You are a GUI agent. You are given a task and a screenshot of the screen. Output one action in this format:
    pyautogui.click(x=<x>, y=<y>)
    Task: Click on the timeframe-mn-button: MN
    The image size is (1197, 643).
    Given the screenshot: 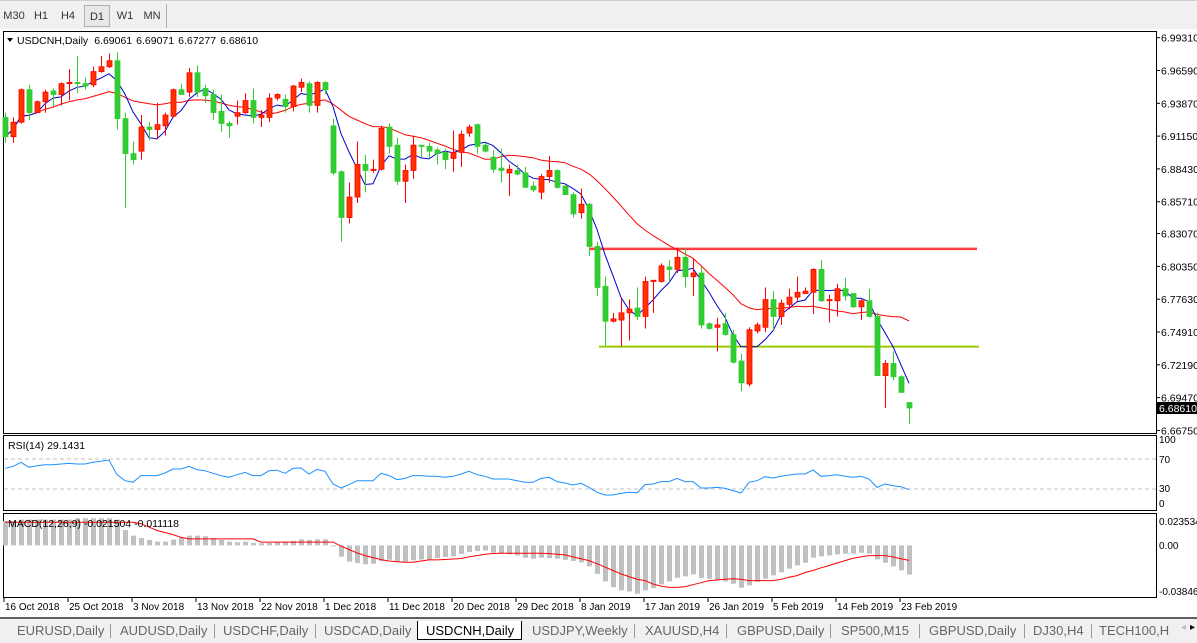 What is the action you would take?
    pyautogui.click(x=152, y=16)
    